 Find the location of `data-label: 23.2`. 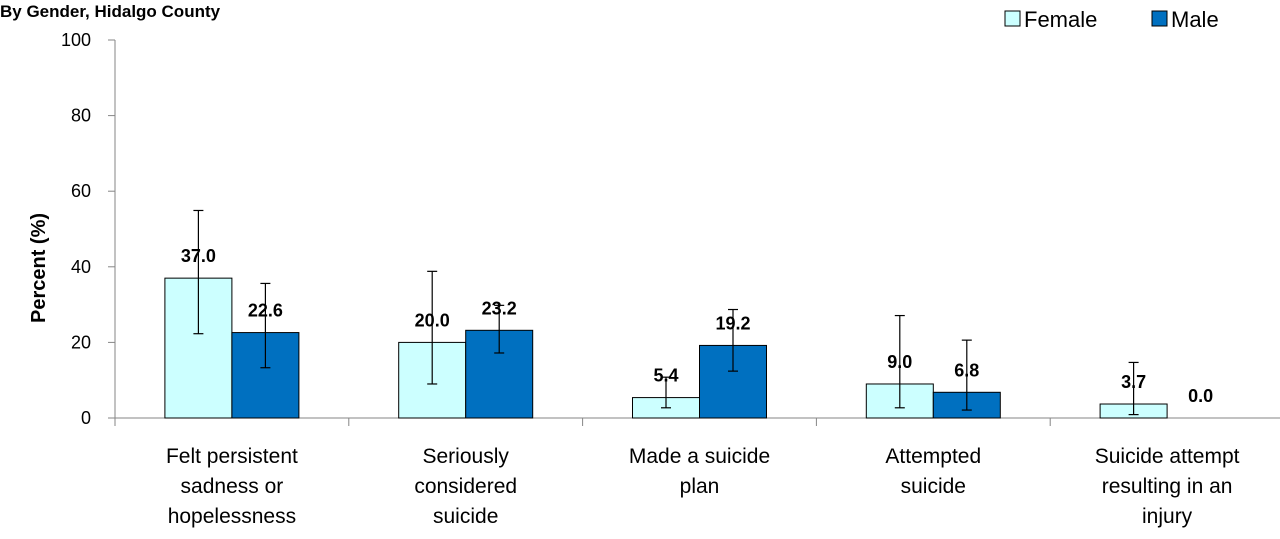

data-label: 23.2 is located at coordinates (499, 308).